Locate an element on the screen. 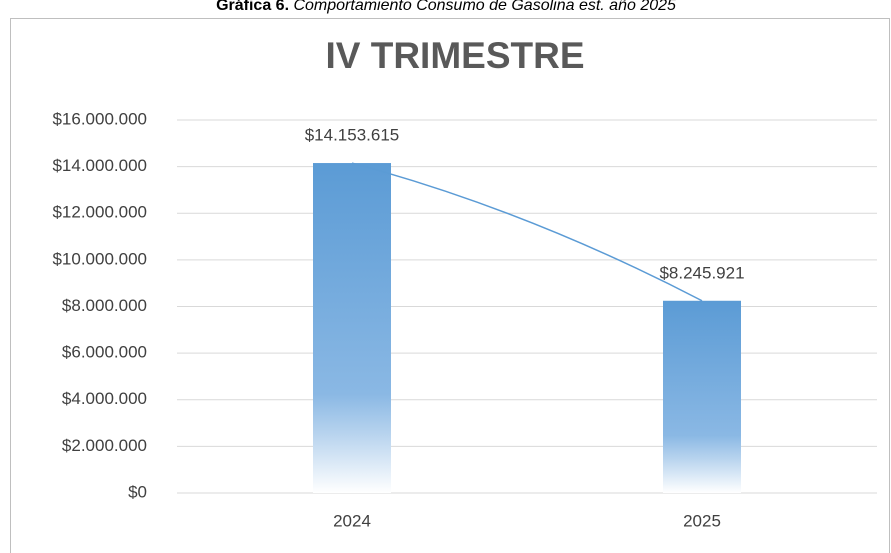  y-tick-label: $14.000.000 is located at coordinates (99, 165).